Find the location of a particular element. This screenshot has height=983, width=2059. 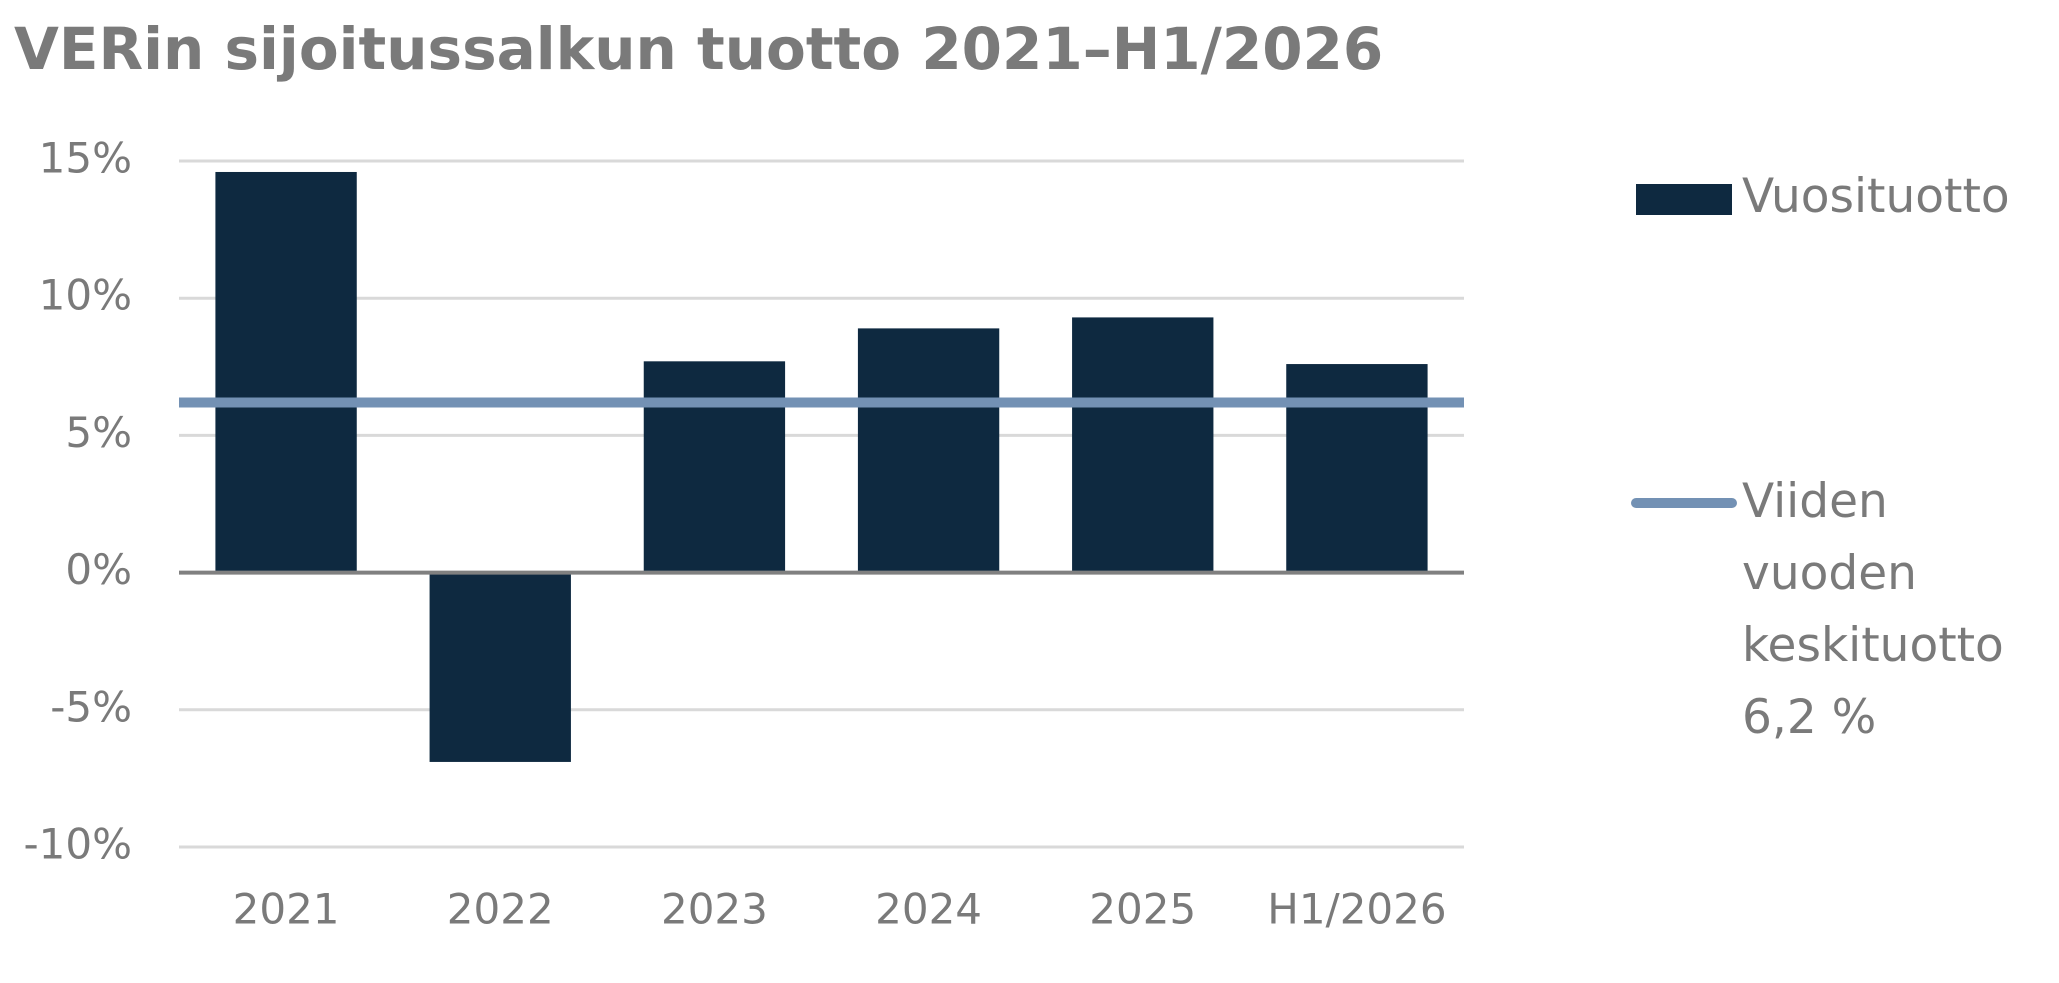

x-tick-label: 2021 is located at coordinates (286, 909).